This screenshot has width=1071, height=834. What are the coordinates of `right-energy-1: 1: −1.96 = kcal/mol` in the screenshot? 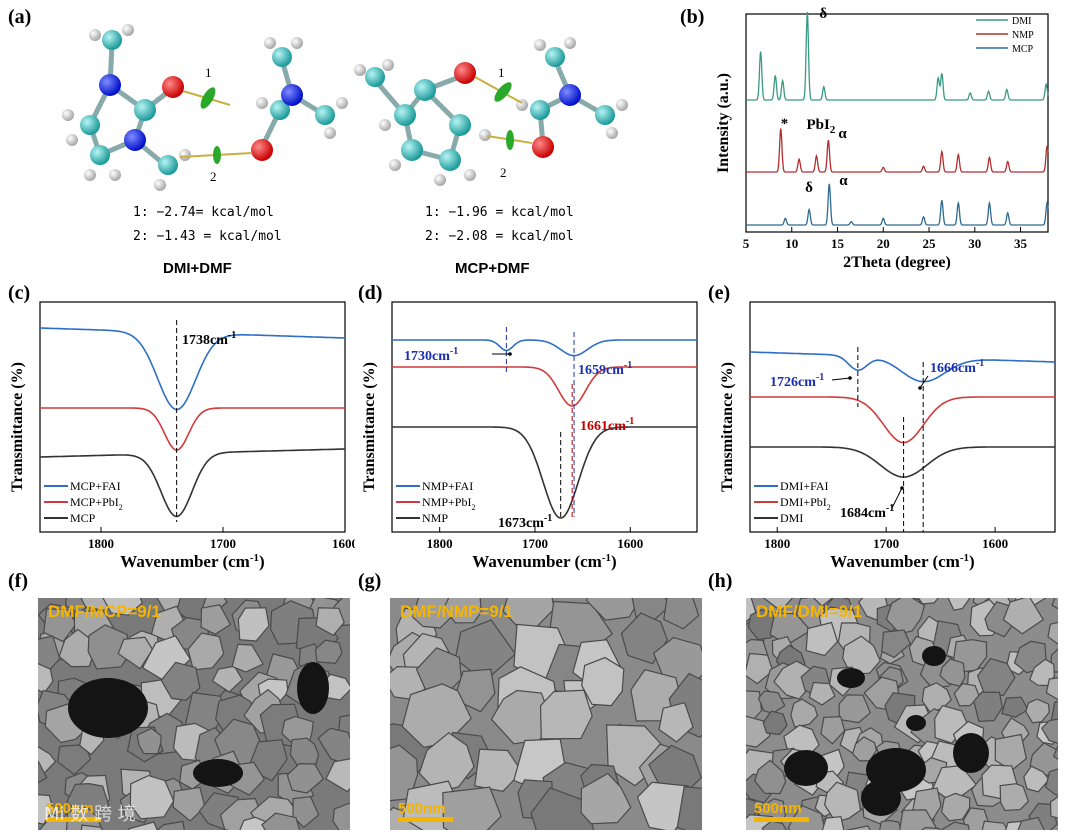 It's located at (499, 212).